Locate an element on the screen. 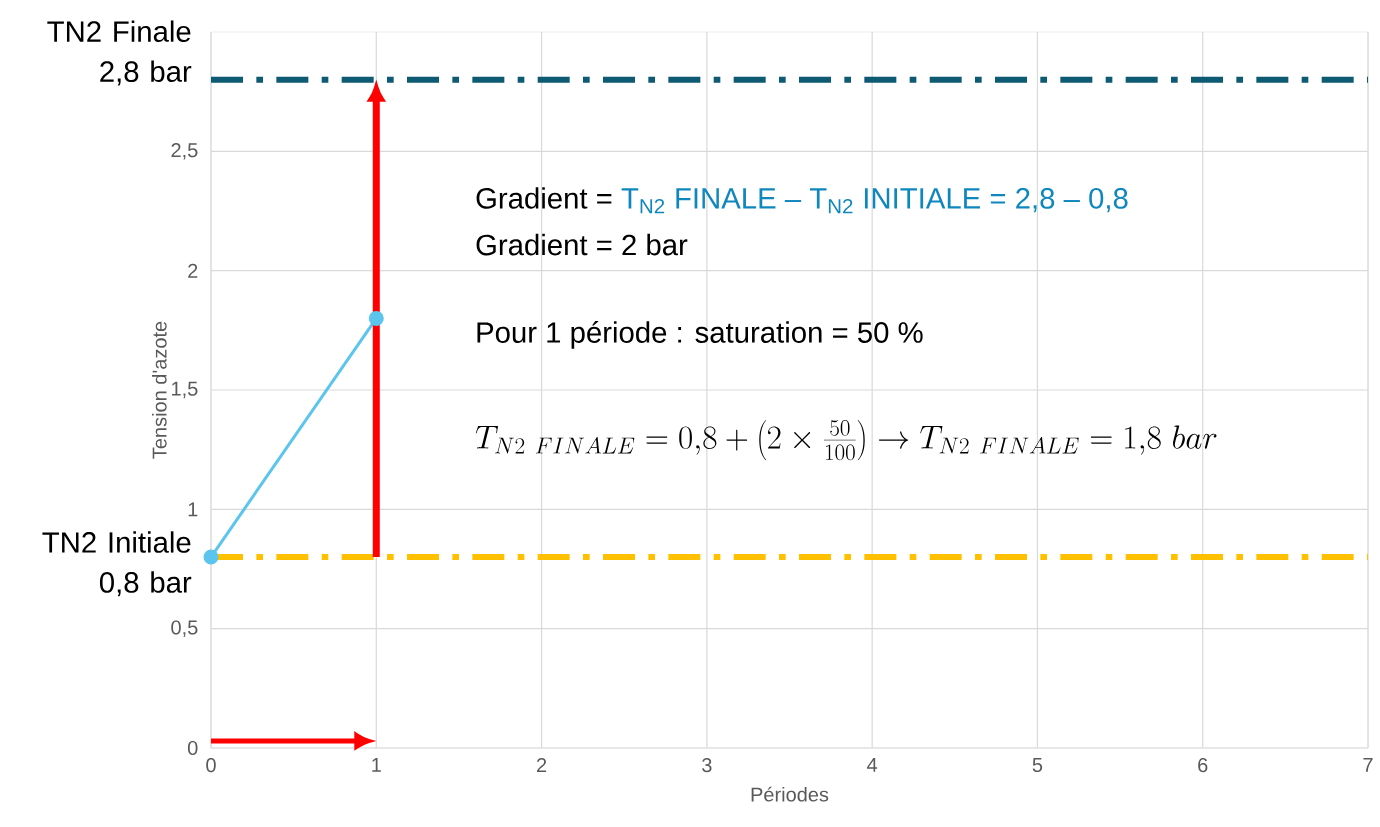 The width and height of the screenshot is (1380, 827). x-tick-label: 1 is located at coordinates (376, 765).